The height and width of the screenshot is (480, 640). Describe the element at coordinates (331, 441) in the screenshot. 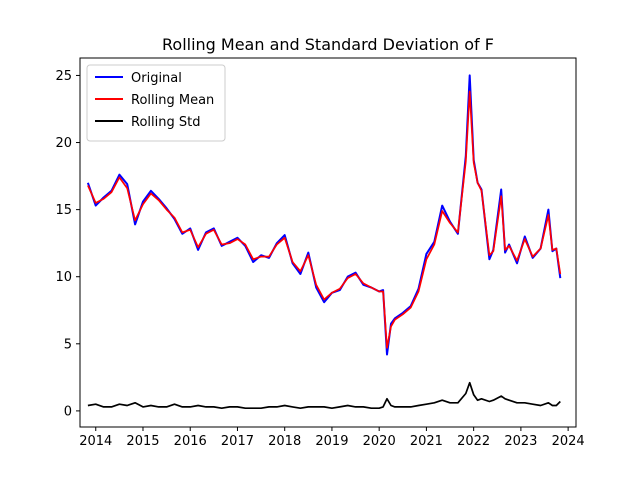

I see `x-tick-label: 2019` at that location.